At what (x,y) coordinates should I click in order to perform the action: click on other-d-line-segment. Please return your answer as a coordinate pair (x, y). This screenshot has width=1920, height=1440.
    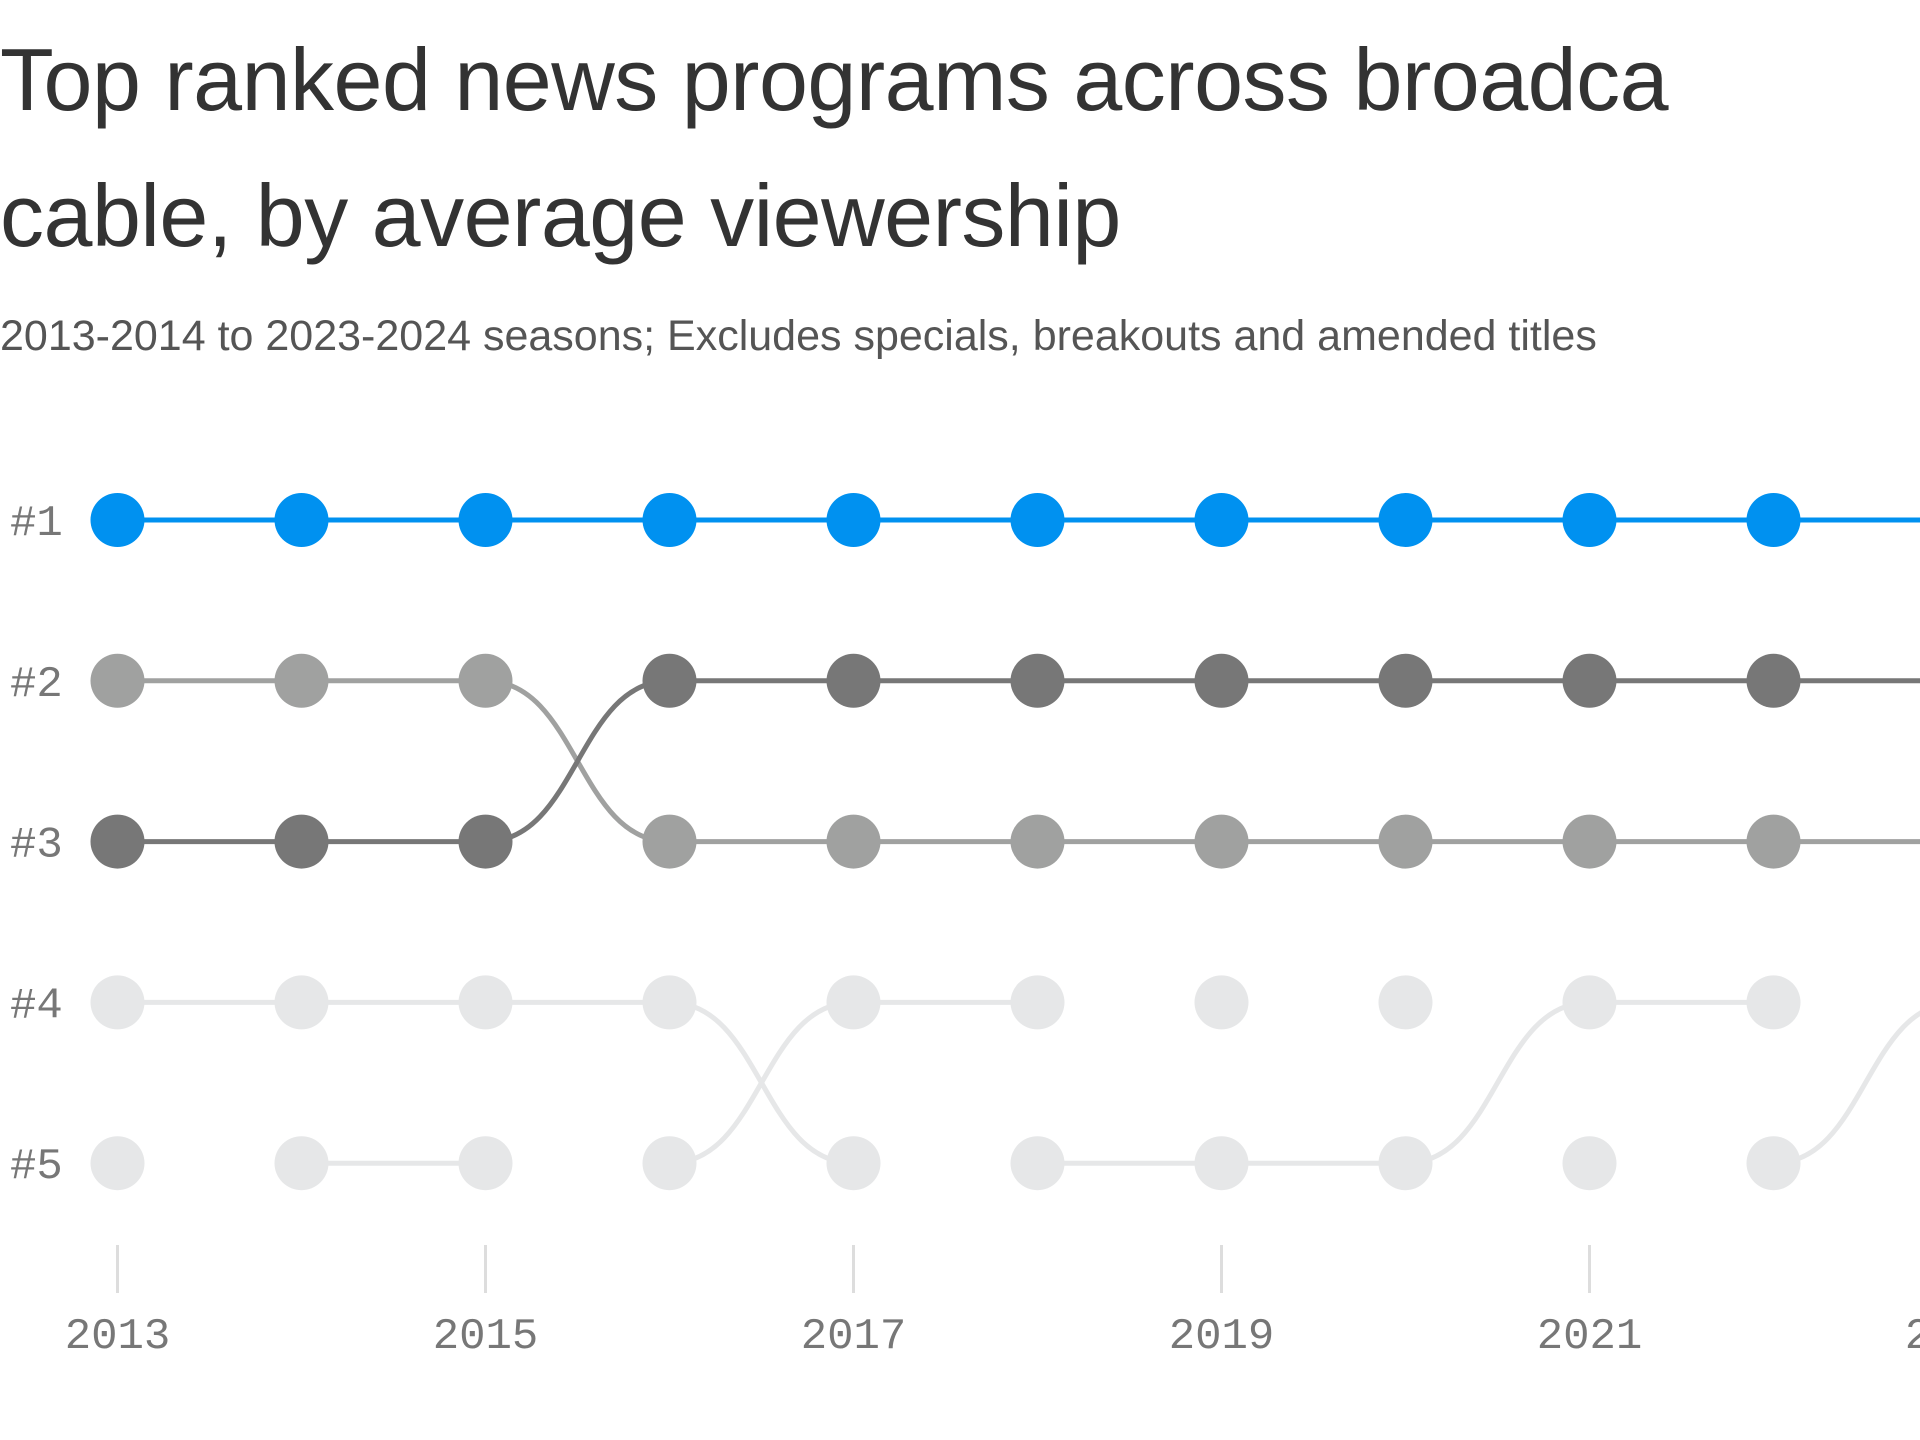
    Looking at the image, I should click on (761, 1082).